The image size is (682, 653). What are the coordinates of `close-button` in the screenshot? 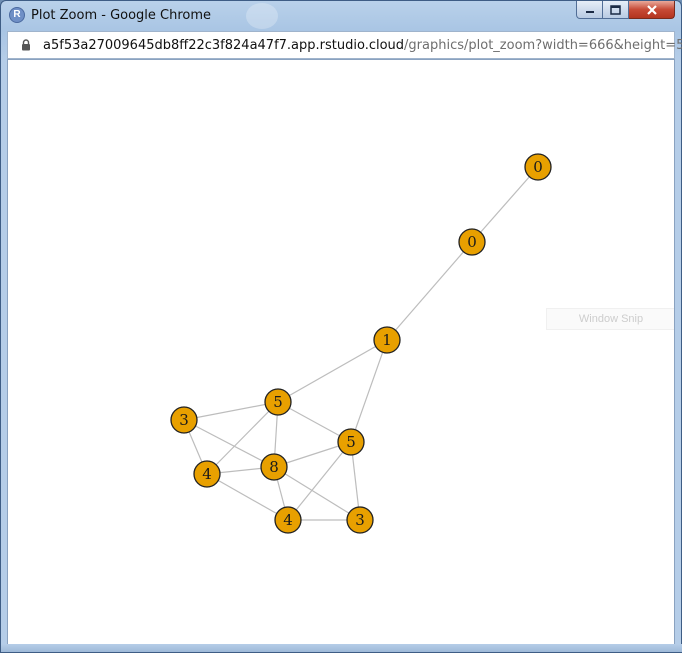 It's located at (652, 10).